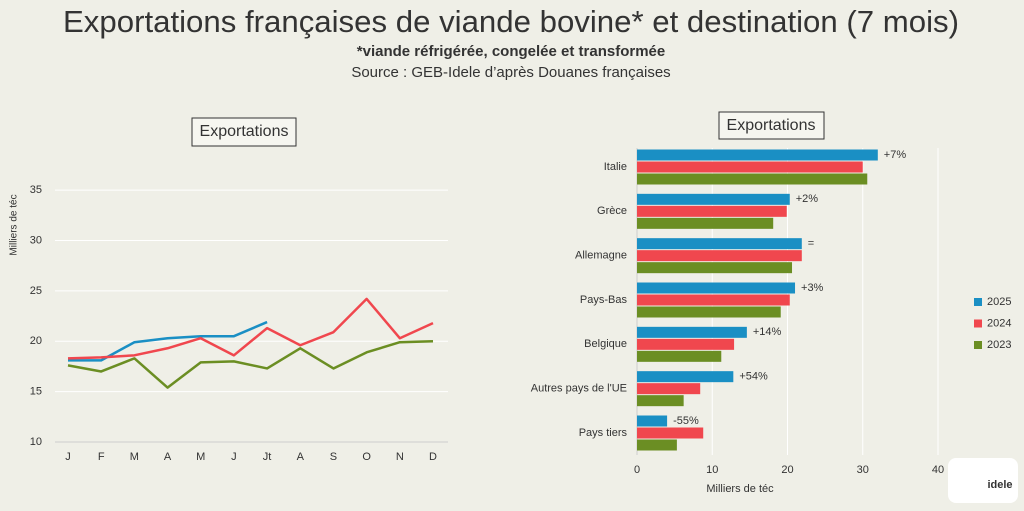 Image resolution: width=1024 pixels, height=511 pixels. Describe the element at coordinates (983, 480) in the screenshot. I see `logo-box` at that location.